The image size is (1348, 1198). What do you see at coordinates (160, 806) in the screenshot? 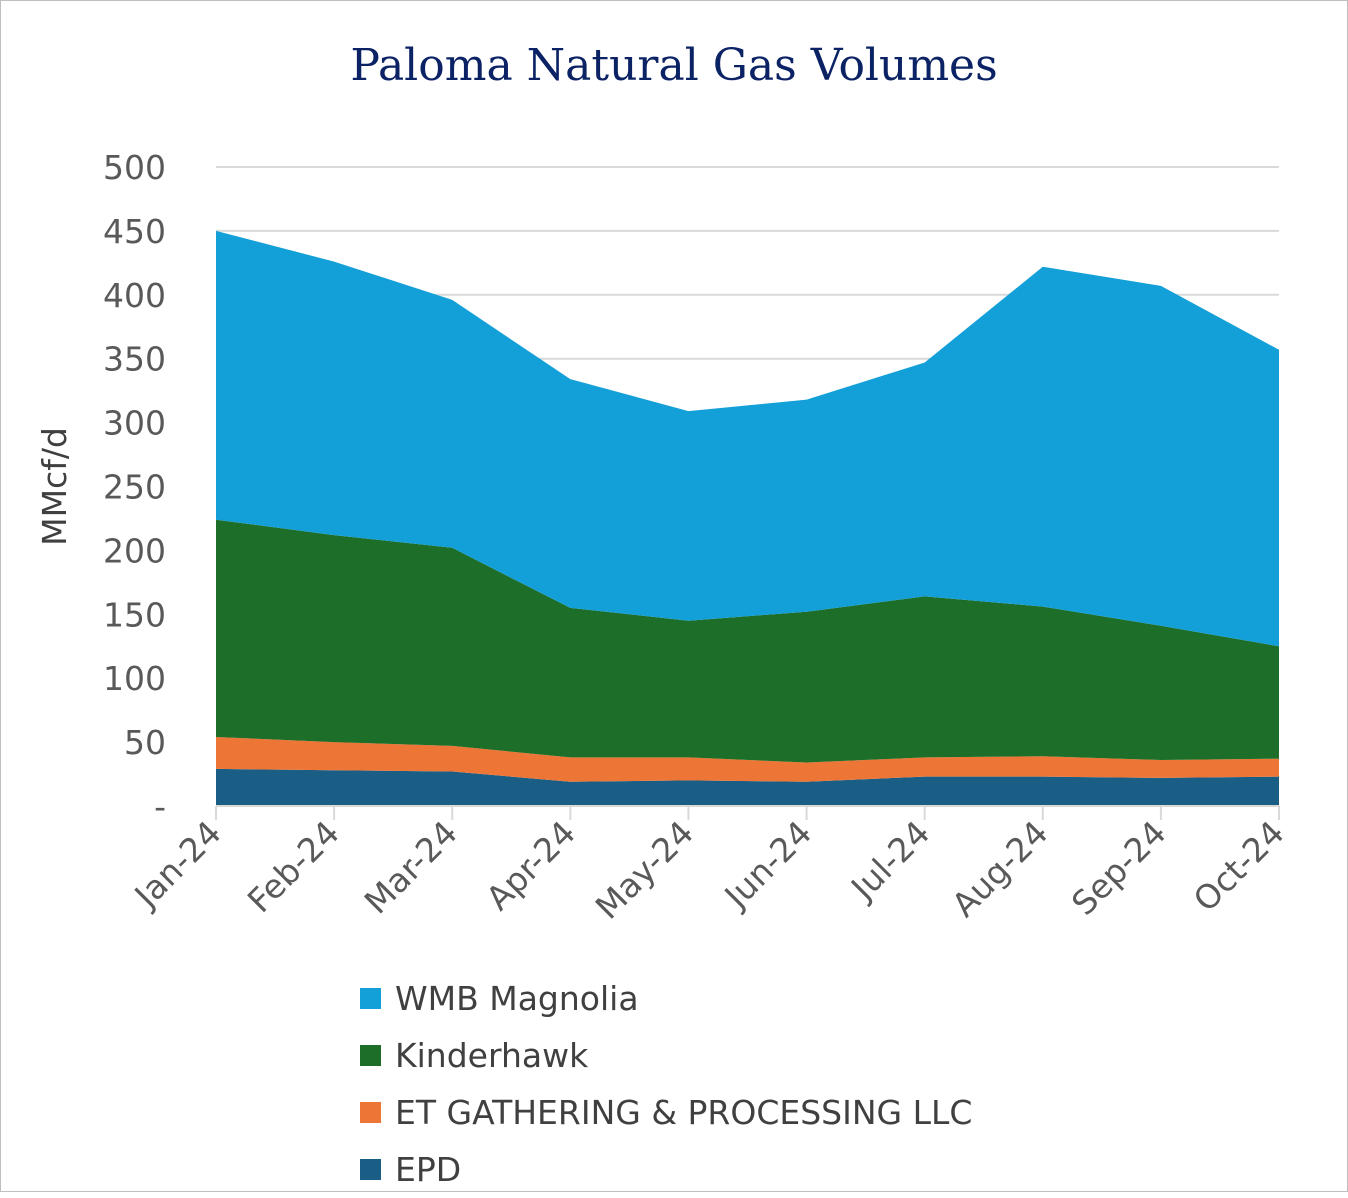
I see `y-tick-label: -` at bounding box center [160, 806].